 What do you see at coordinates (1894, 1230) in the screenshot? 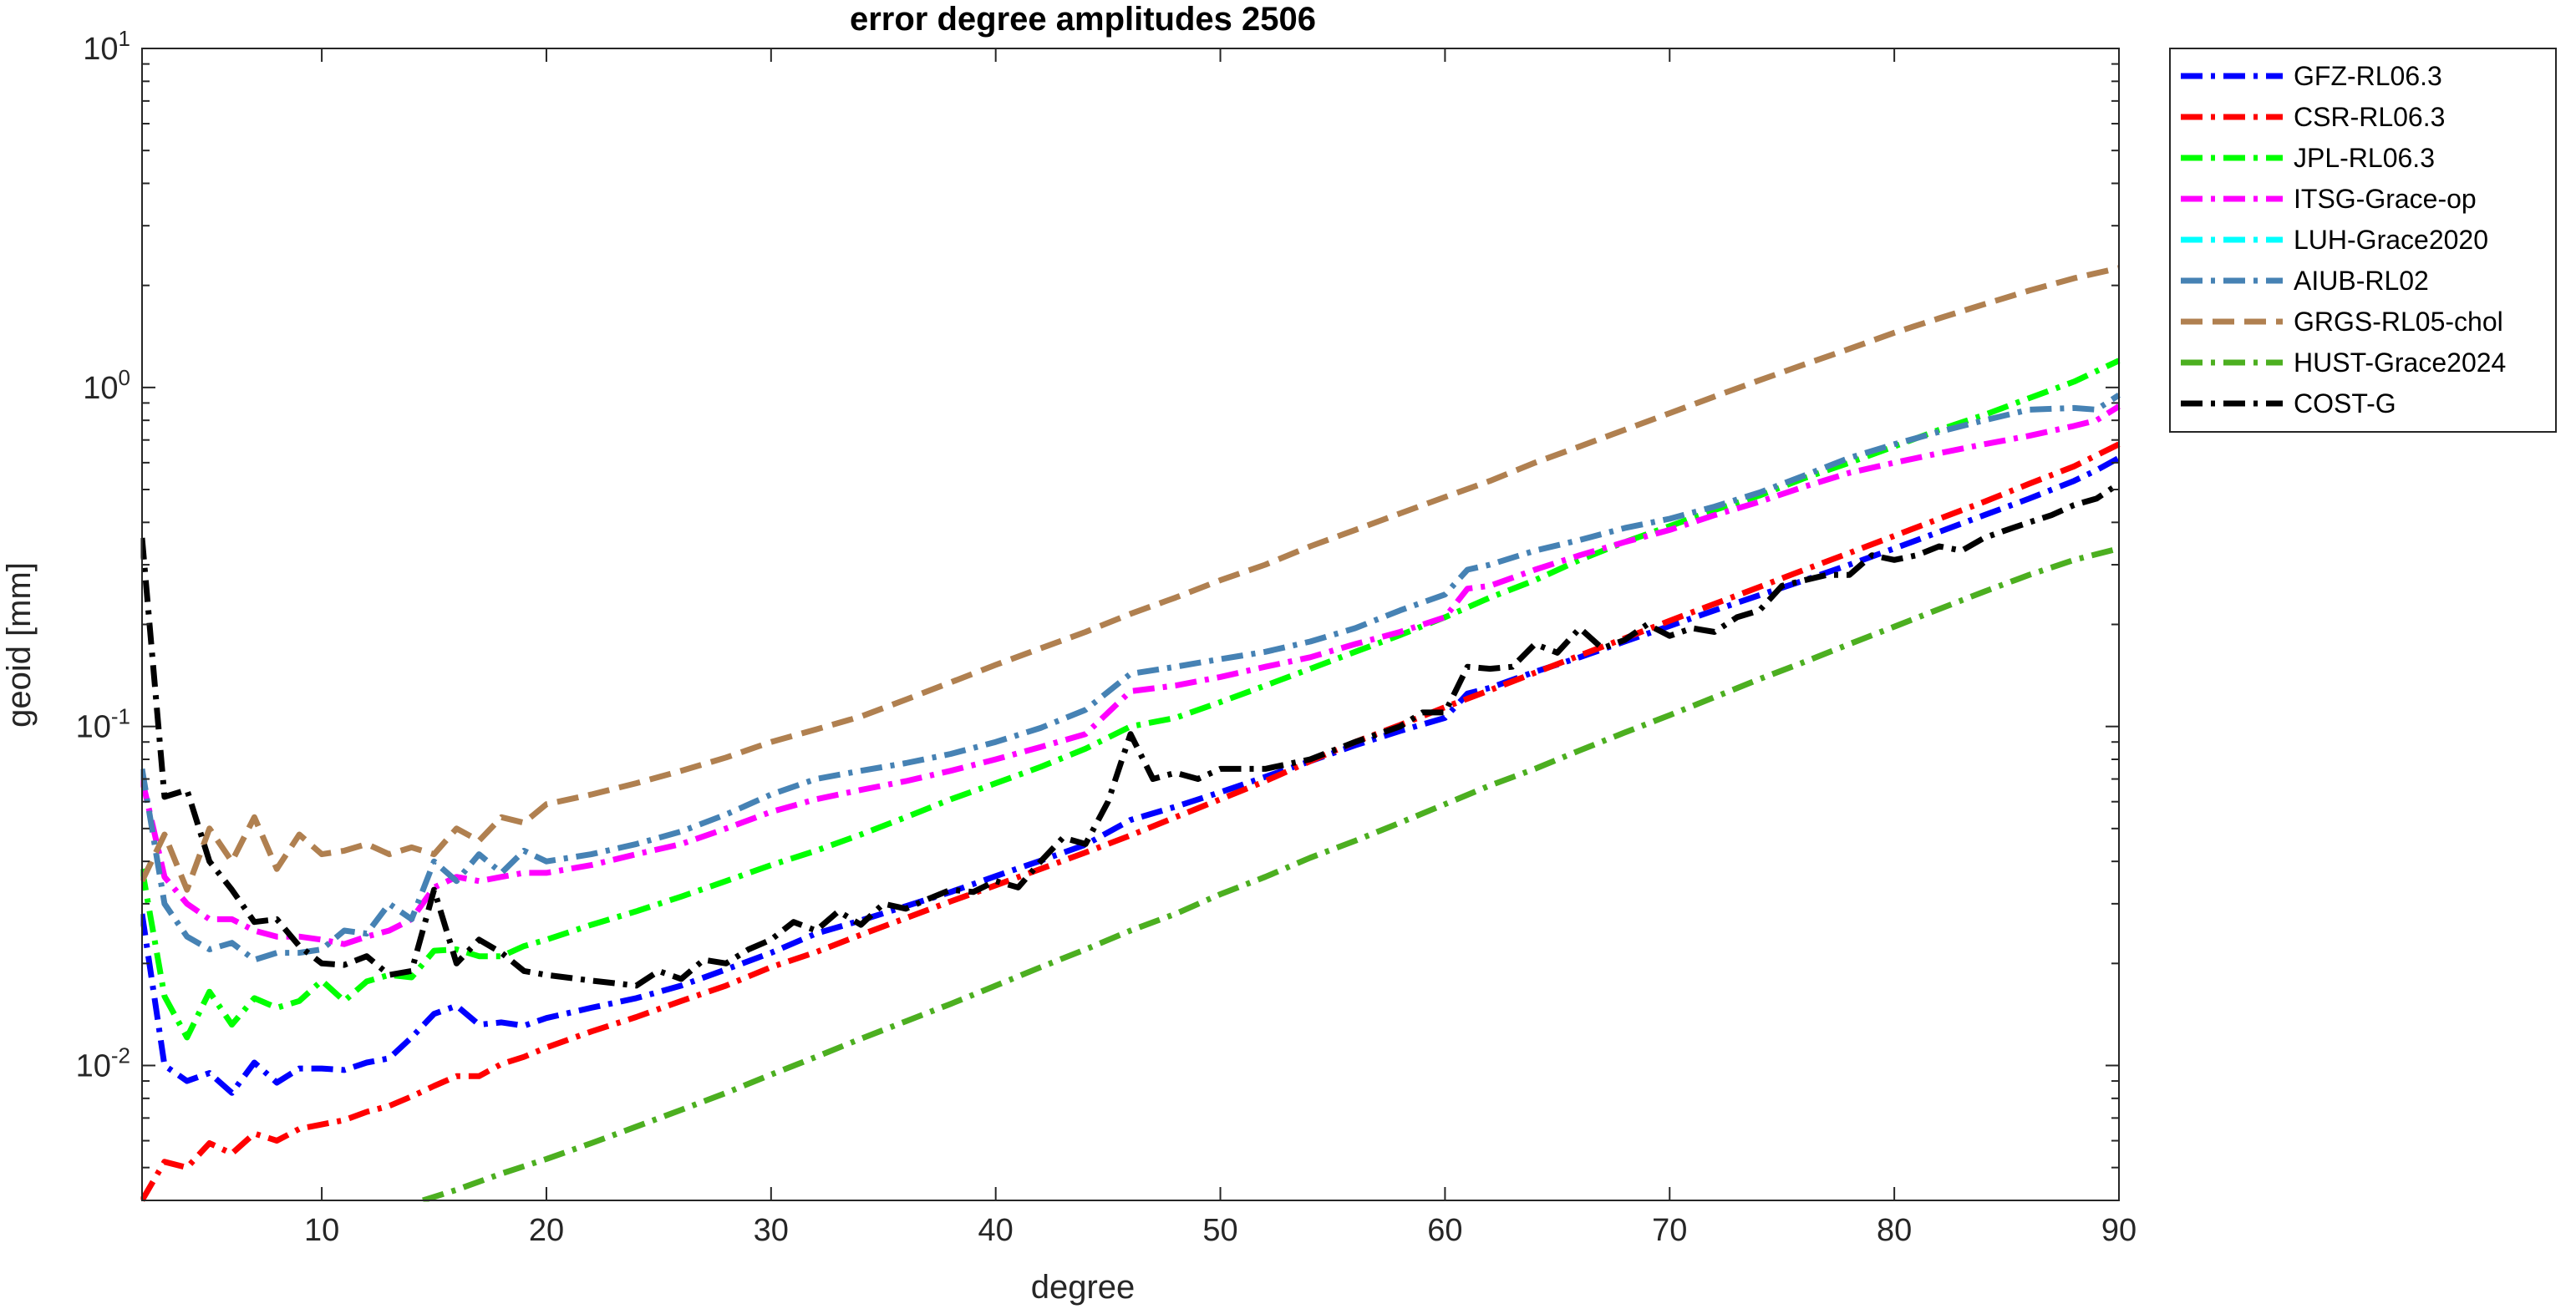
I see `x-tick-label: 80` at bounding box center [1894, 1230].